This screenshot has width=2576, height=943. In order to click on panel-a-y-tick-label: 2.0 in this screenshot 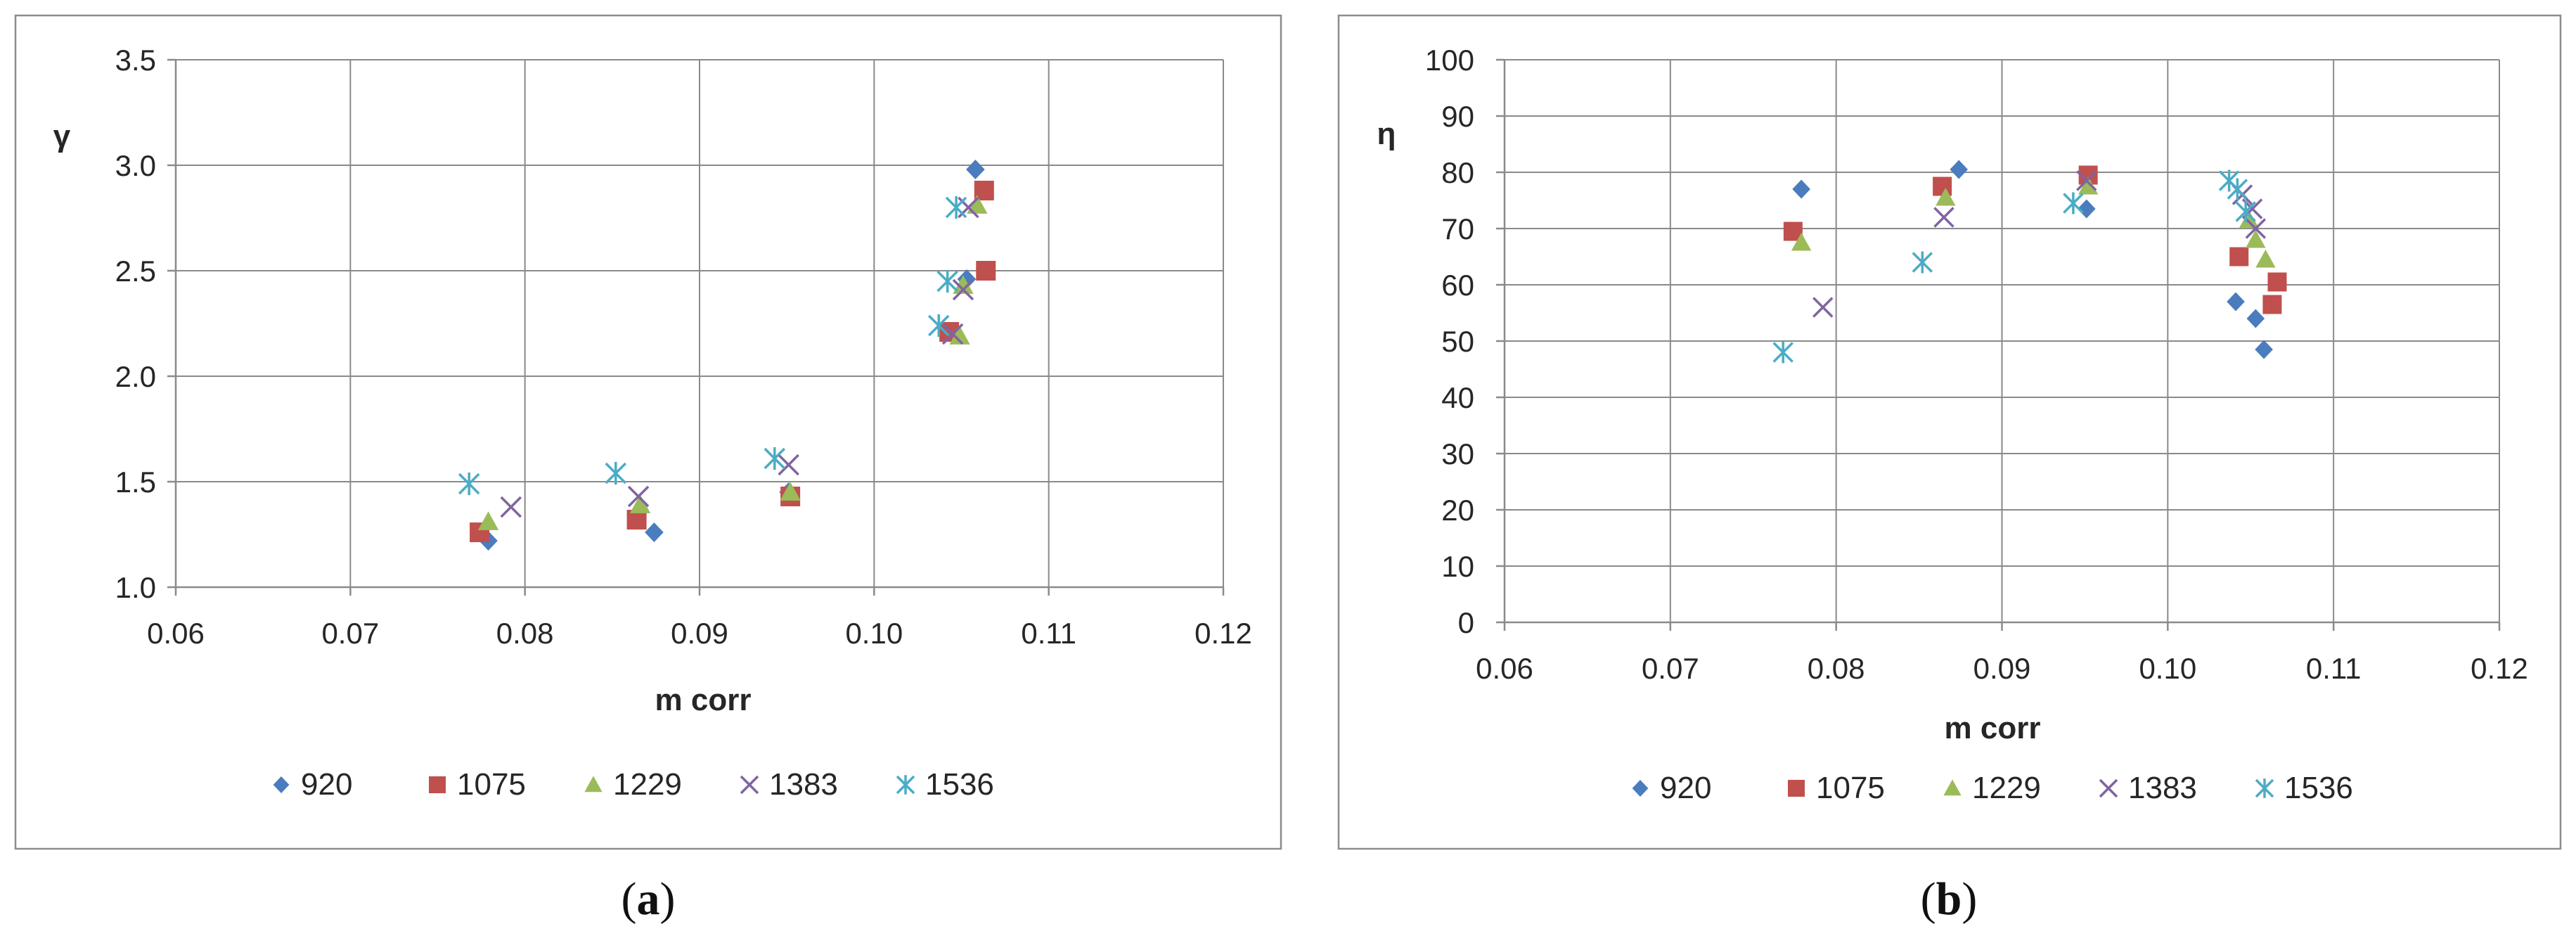, I will do `click(135, 376)`.